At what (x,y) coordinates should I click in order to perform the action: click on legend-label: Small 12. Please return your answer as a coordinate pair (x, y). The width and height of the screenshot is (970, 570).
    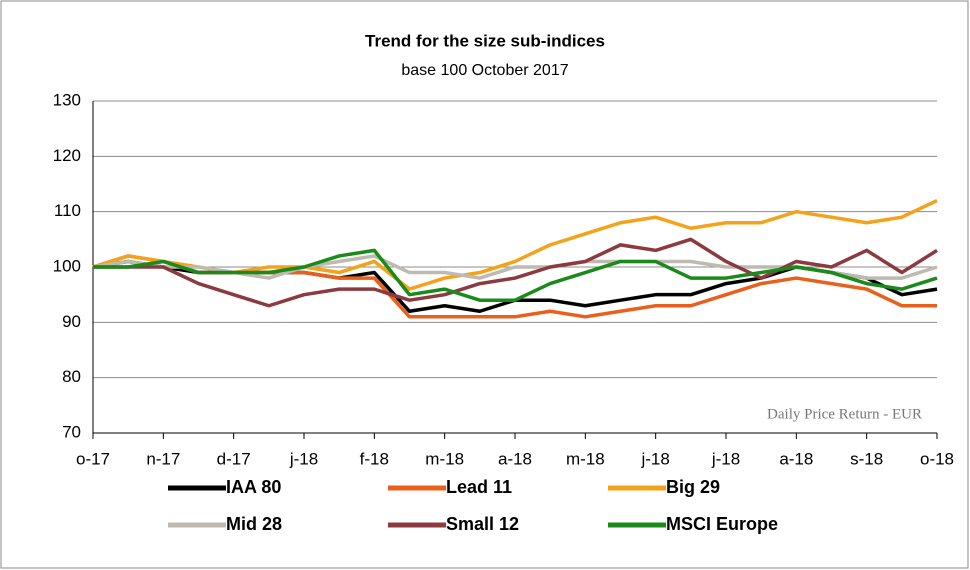
    Looking at the image, I should click on (482, 524).